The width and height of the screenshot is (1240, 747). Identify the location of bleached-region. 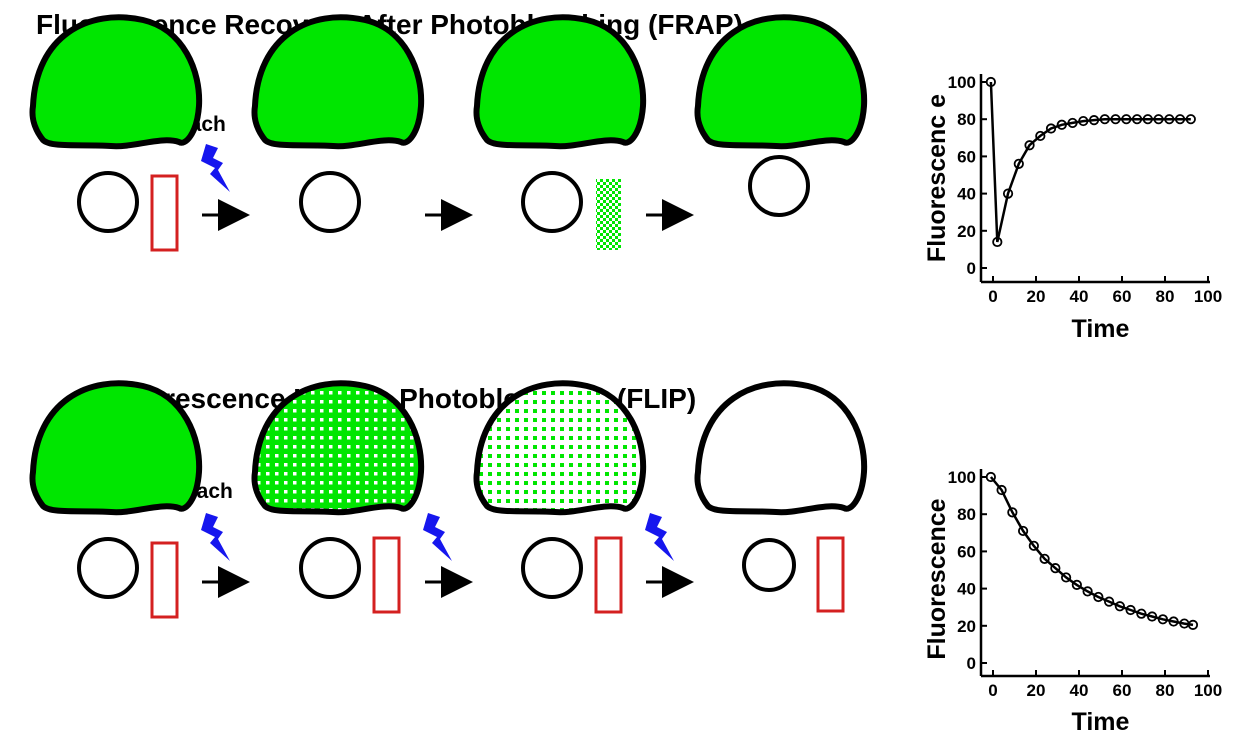
(386, 214).